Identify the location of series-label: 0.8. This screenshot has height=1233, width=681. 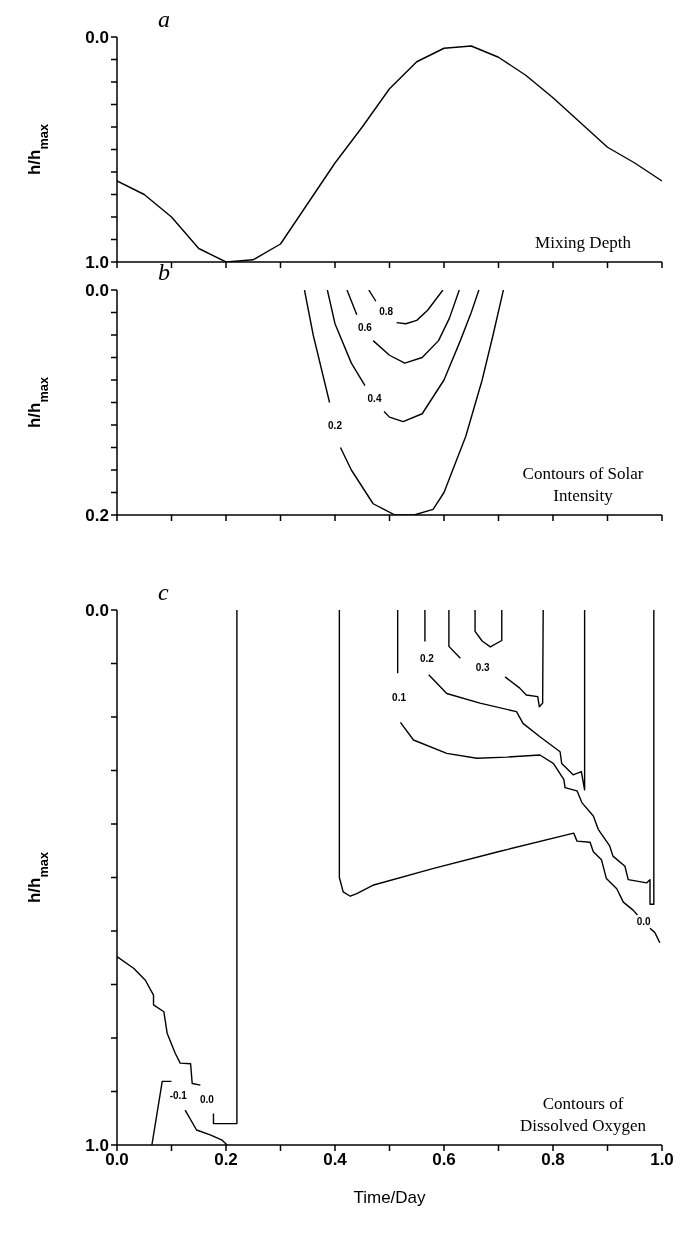
(386, 312).